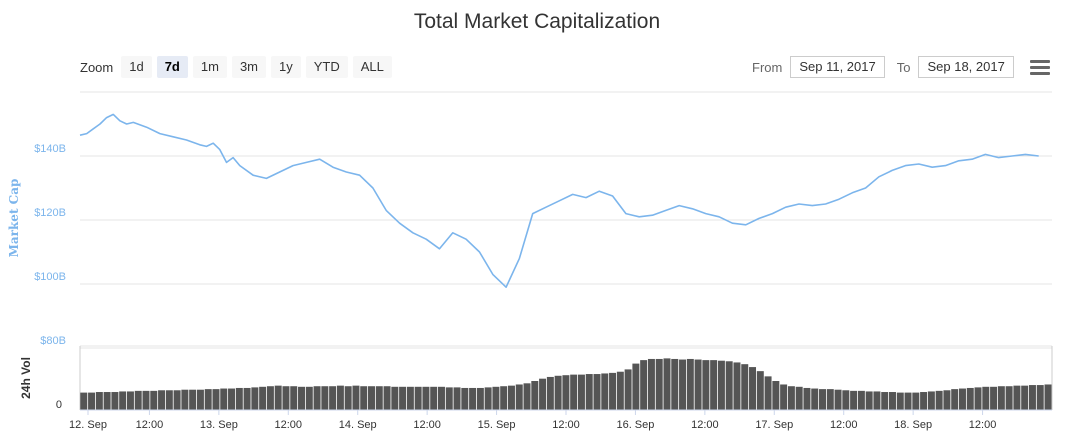 The height and width of the screenshot is (443, 1074). What do you see at coordinates (774, 425) in the screenshot?
I see `x-tick-label: 17. Sep` at bounding box center [774, 425].